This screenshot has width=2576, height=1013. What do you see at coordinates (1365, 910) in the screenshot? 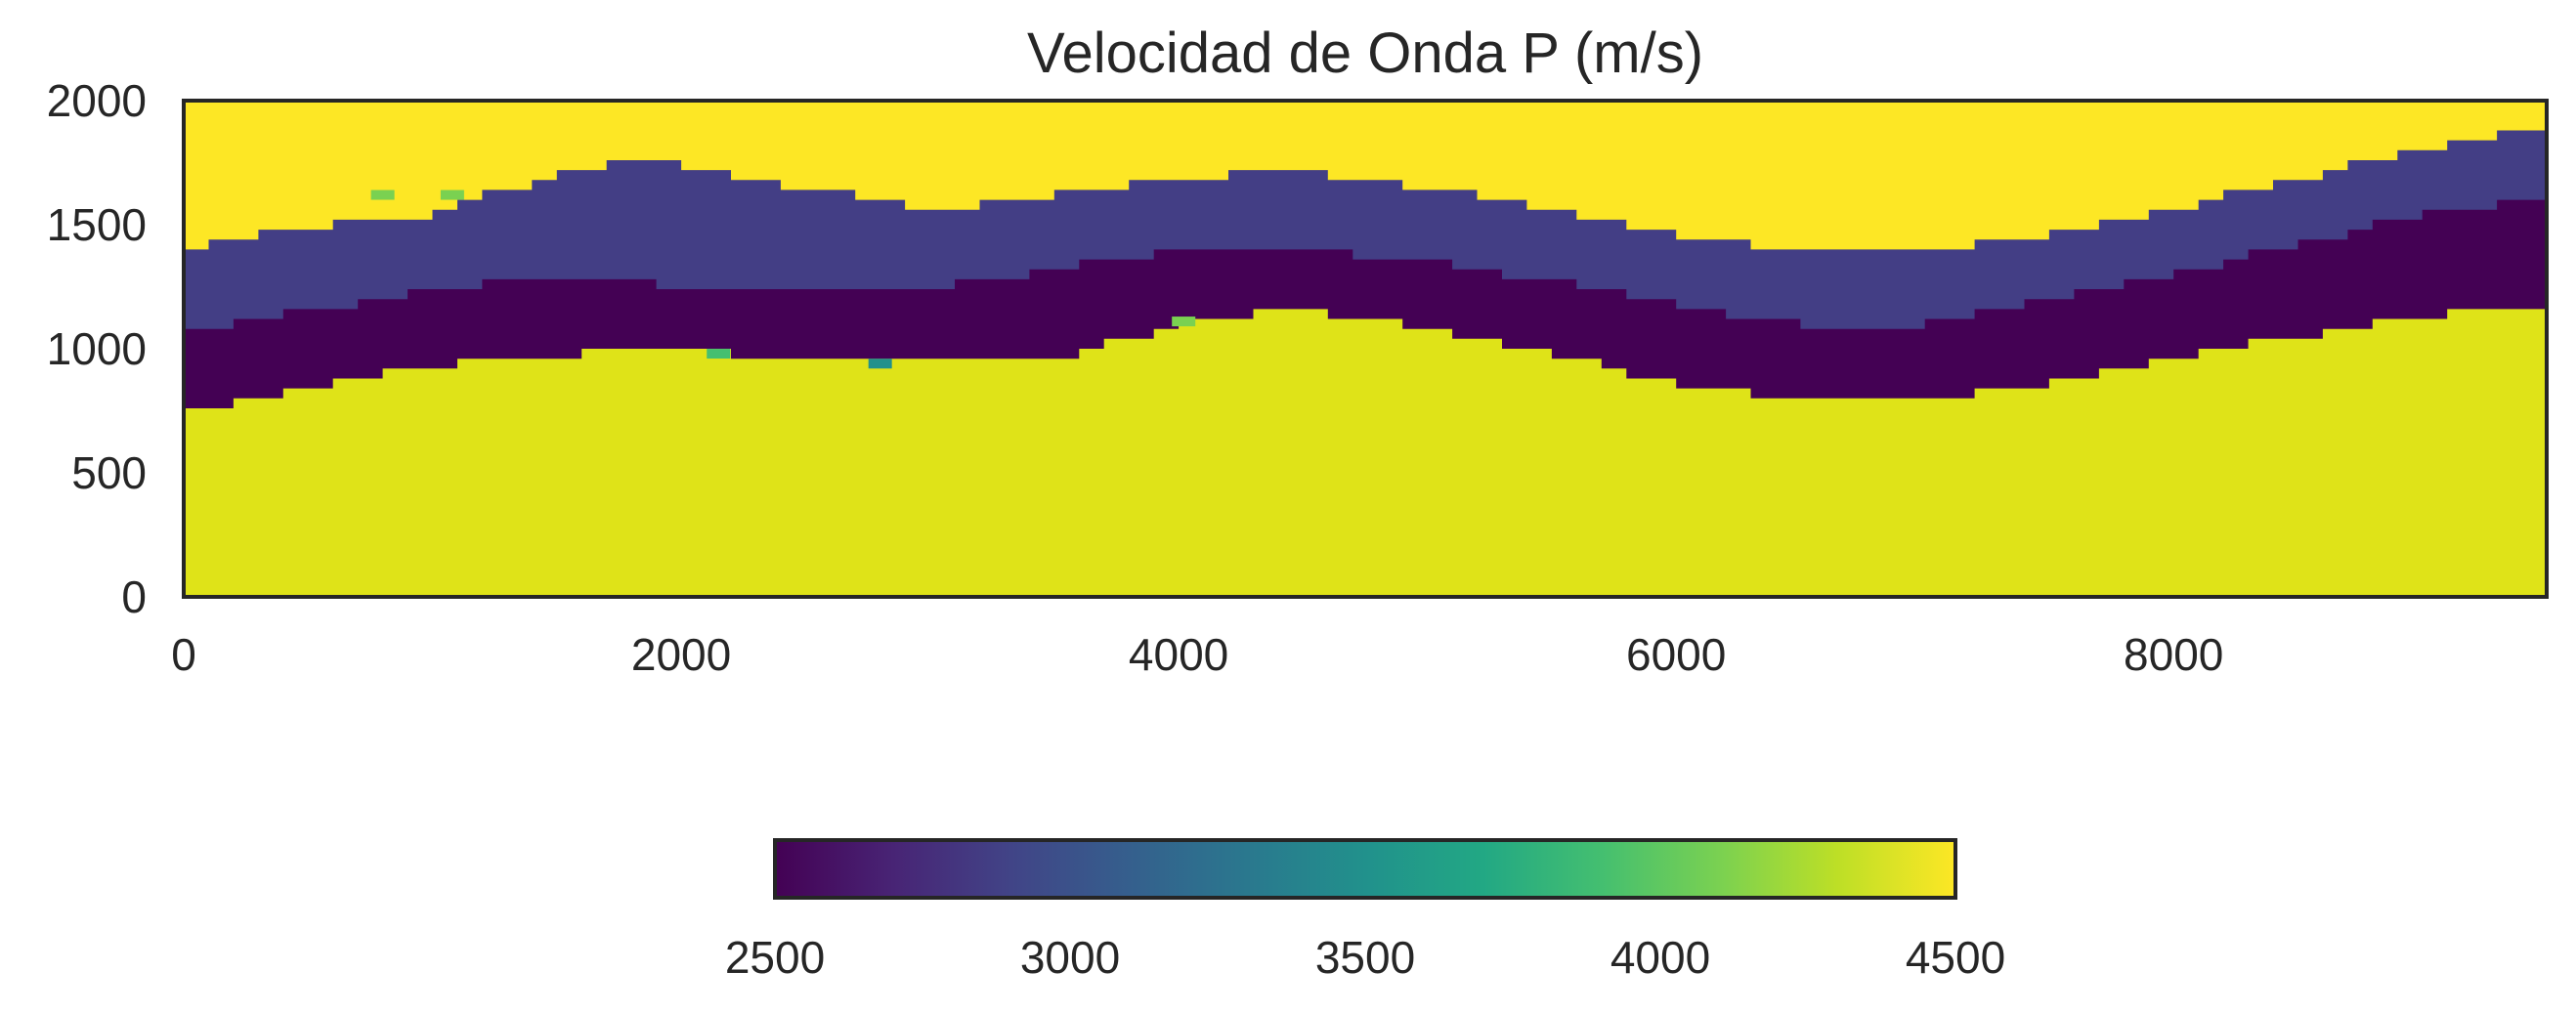
I see `colorbar: 2500 3000 3500 4000 4500` at bounding box center [1365, 910].